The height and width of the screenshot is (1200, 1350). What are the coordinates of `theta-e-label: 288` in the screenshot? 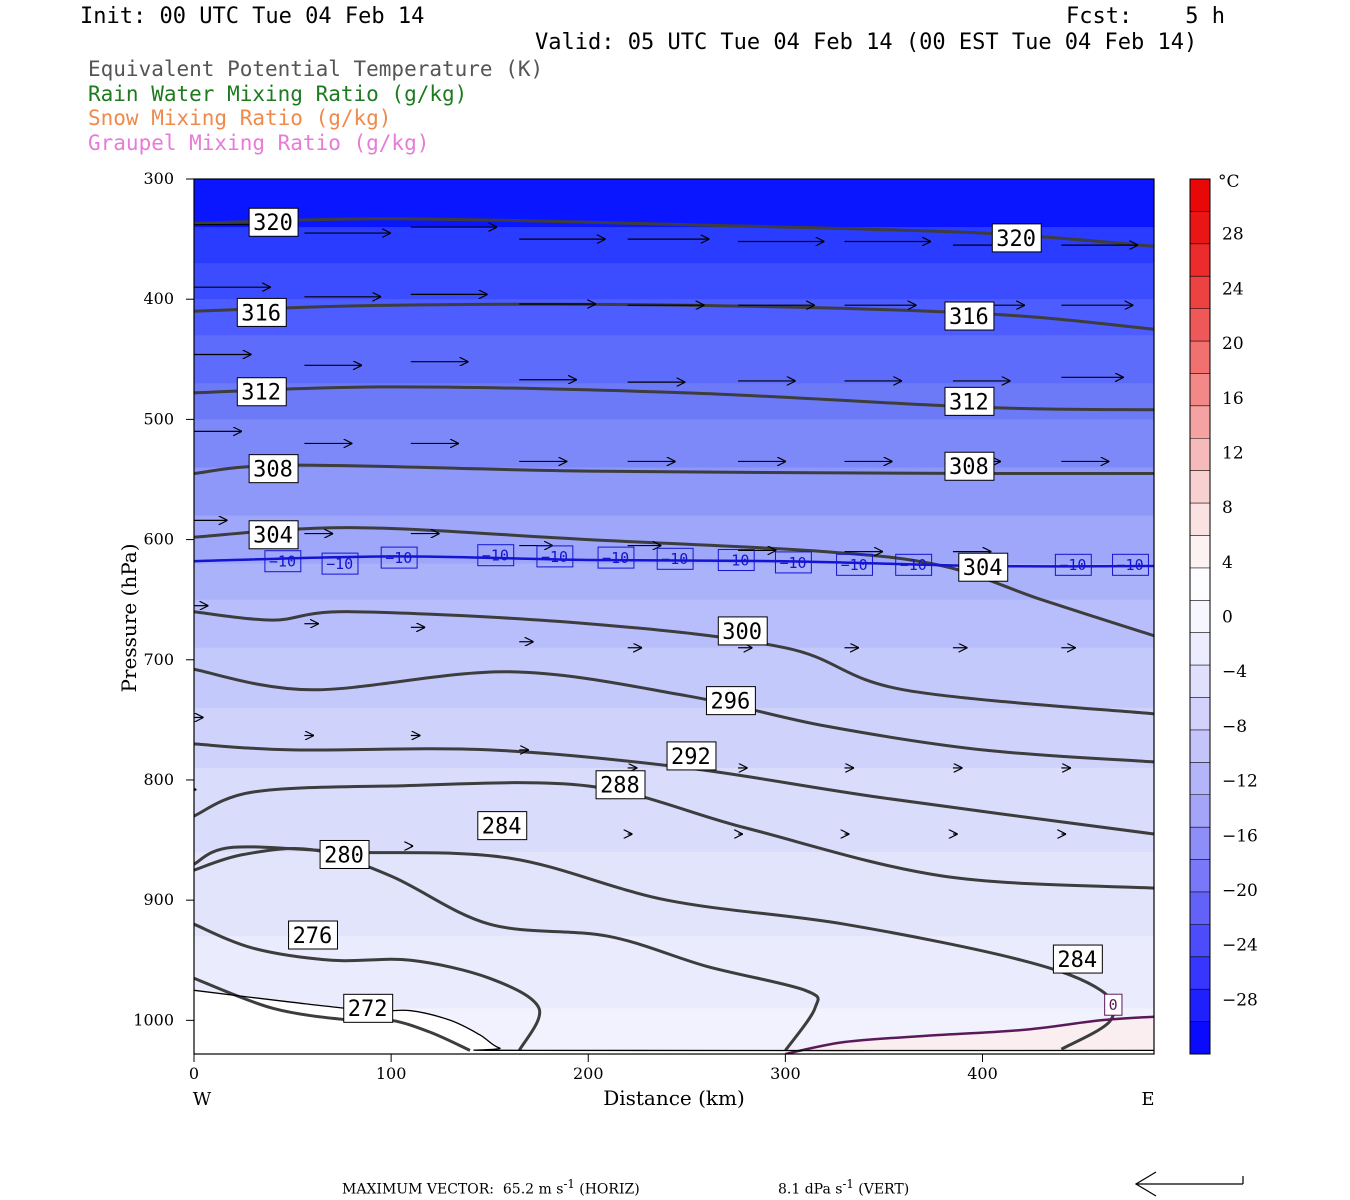 It's located at (620, 786).